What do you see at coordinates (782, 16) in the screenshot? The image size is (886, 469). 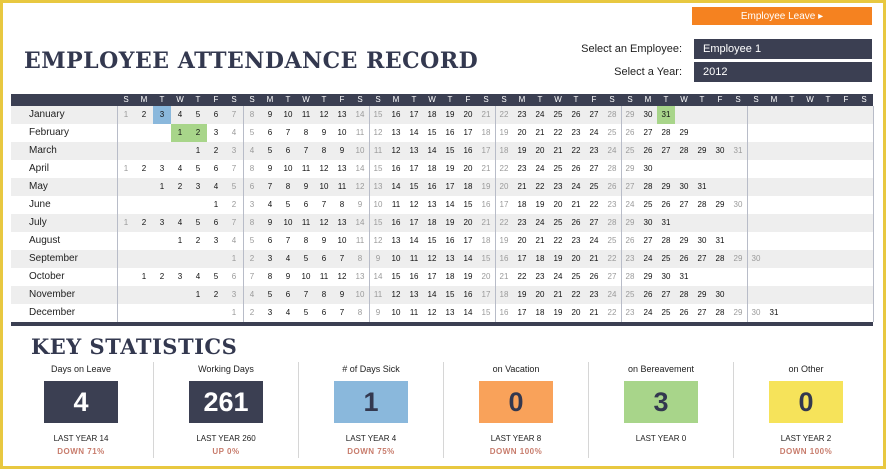 I see `employee-leave-button: Employee Leave ▸` at bounding box center [782, 16].